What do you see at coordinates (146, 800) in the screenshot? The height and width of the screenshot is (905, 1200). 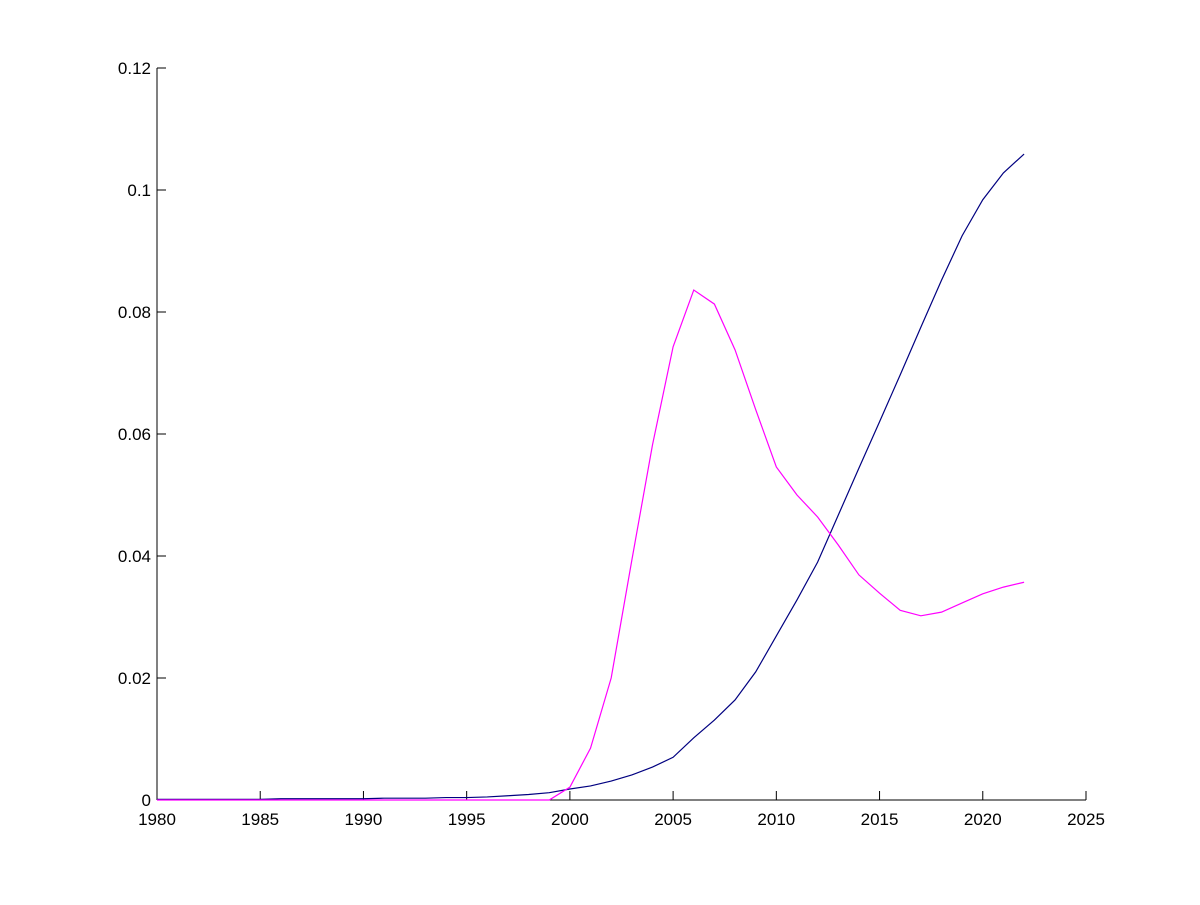 I see `y-tick-label: 0` at bounding box center [146, 800].